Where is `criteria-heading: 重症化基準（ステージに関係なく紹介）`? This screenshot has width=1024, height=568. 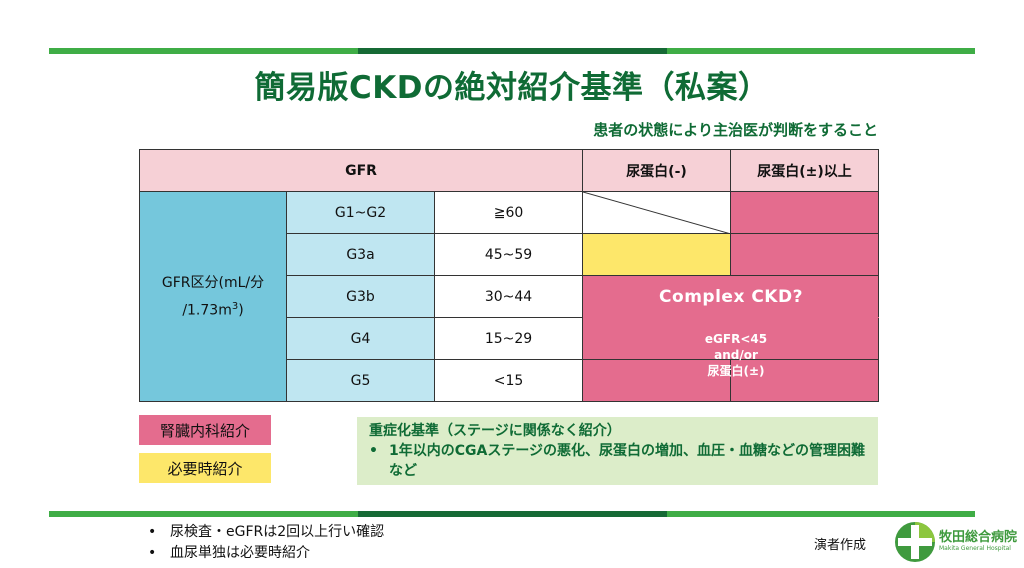
criteria-heading: 重症化基準（ステージに関係なく紹介） is located at coordinates (495, 431).